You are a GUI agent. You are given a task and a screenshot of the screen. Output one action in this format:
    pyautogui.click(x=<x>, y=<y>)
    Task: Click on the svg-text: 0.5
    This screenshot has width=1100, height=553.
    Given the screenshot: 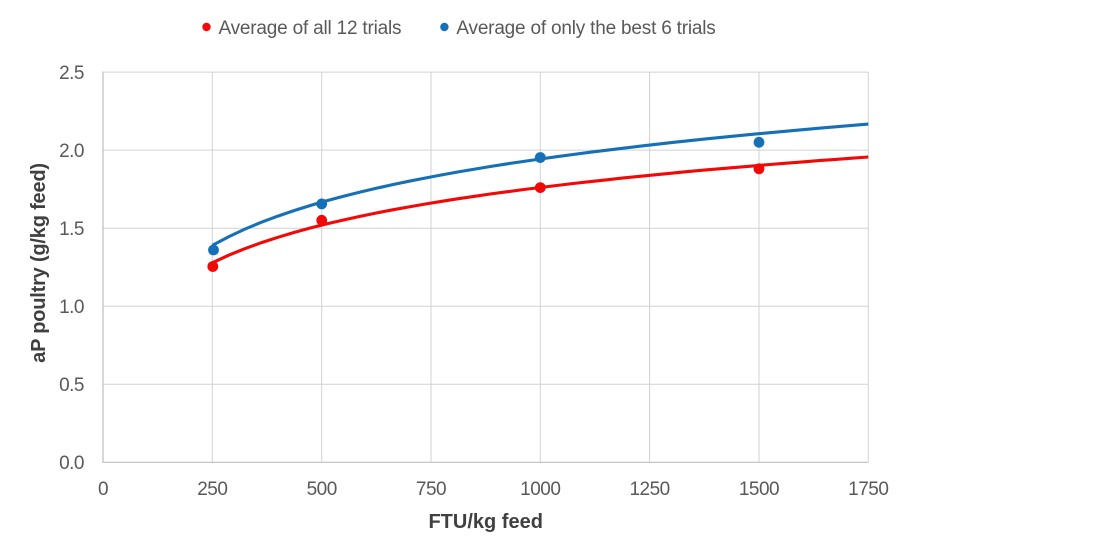 What is the action you would take?
    pyautogui.click(x=71, y=385)
    